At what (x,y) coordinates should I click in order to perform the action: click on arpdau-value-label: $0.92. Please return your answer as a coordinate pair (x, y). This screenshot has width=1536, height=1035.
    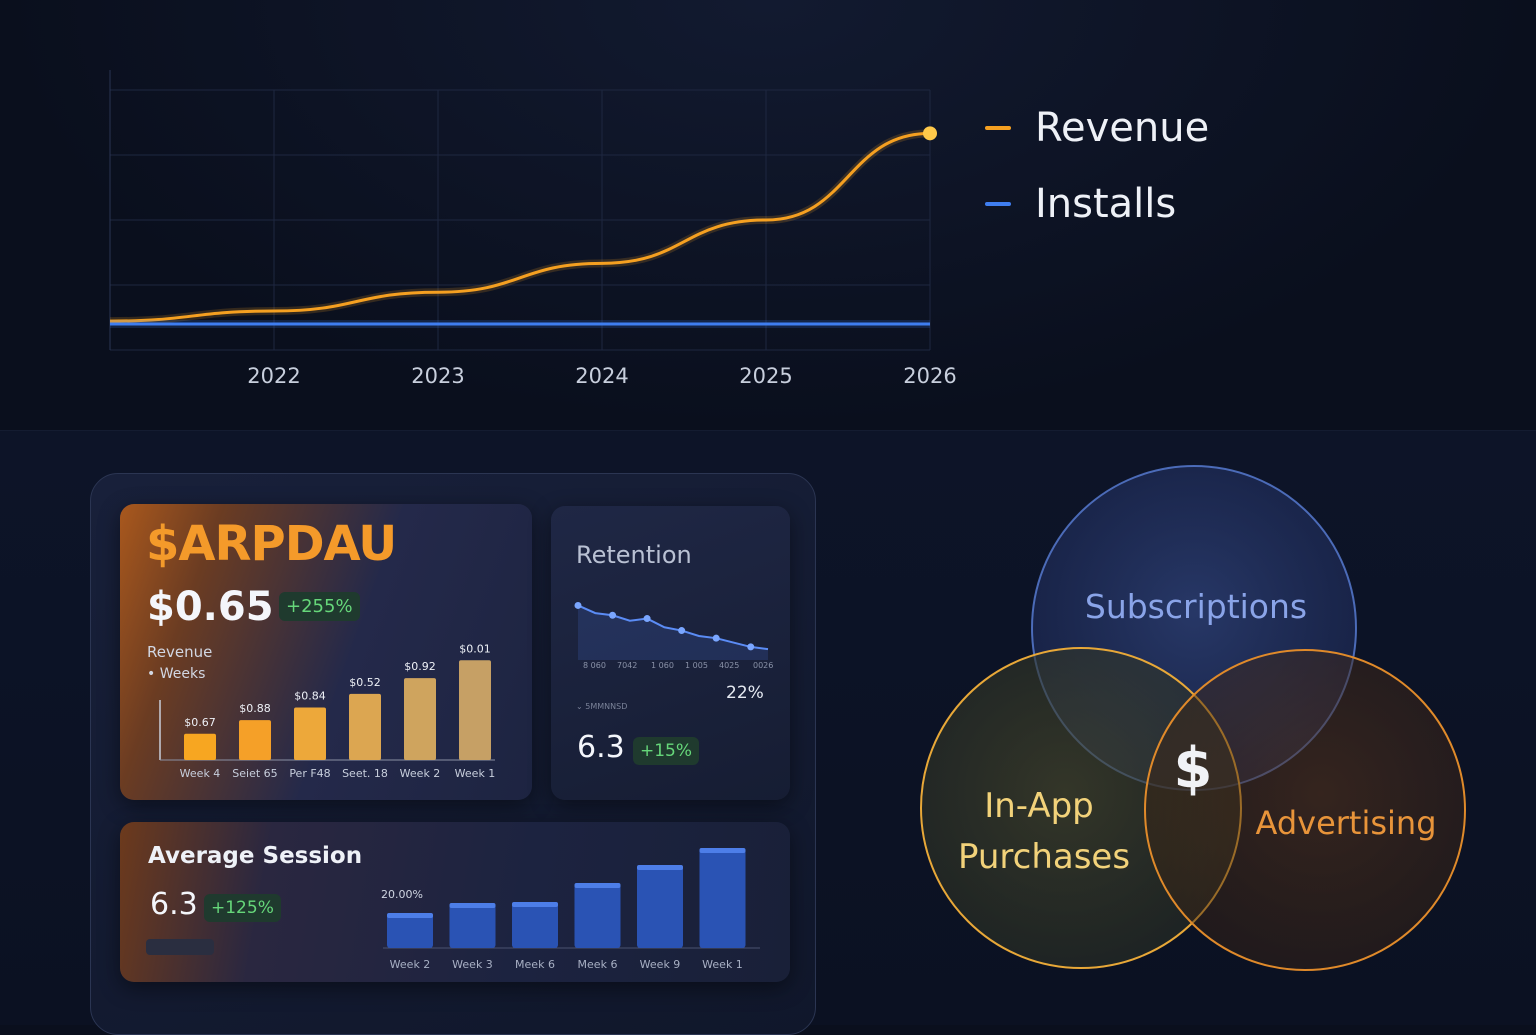
    Looking at the image, I should click on (420, 666).